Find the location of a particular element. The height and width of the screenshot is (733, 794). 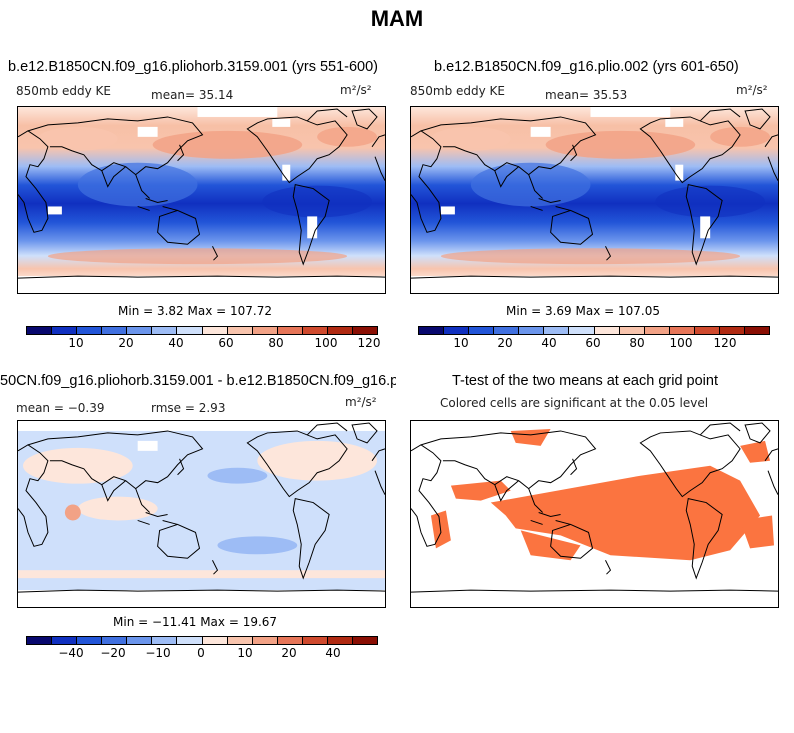

panel-2-variable-label: 850mb eddy KE is located at coordinates (458, 91).